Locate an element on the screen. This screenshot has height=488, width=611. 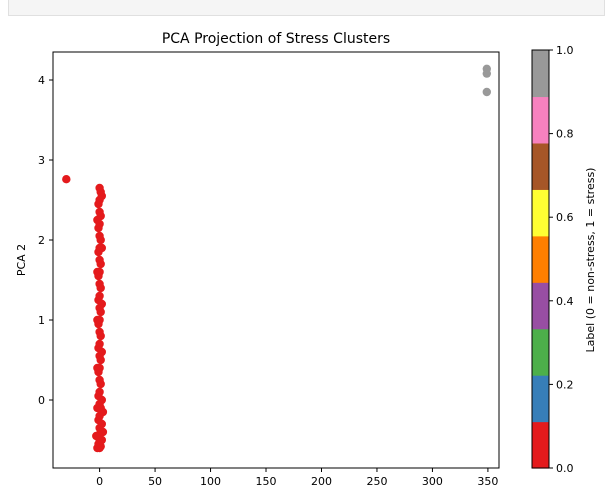
x-tick-label: 100 is located at coordinates (210, 481).